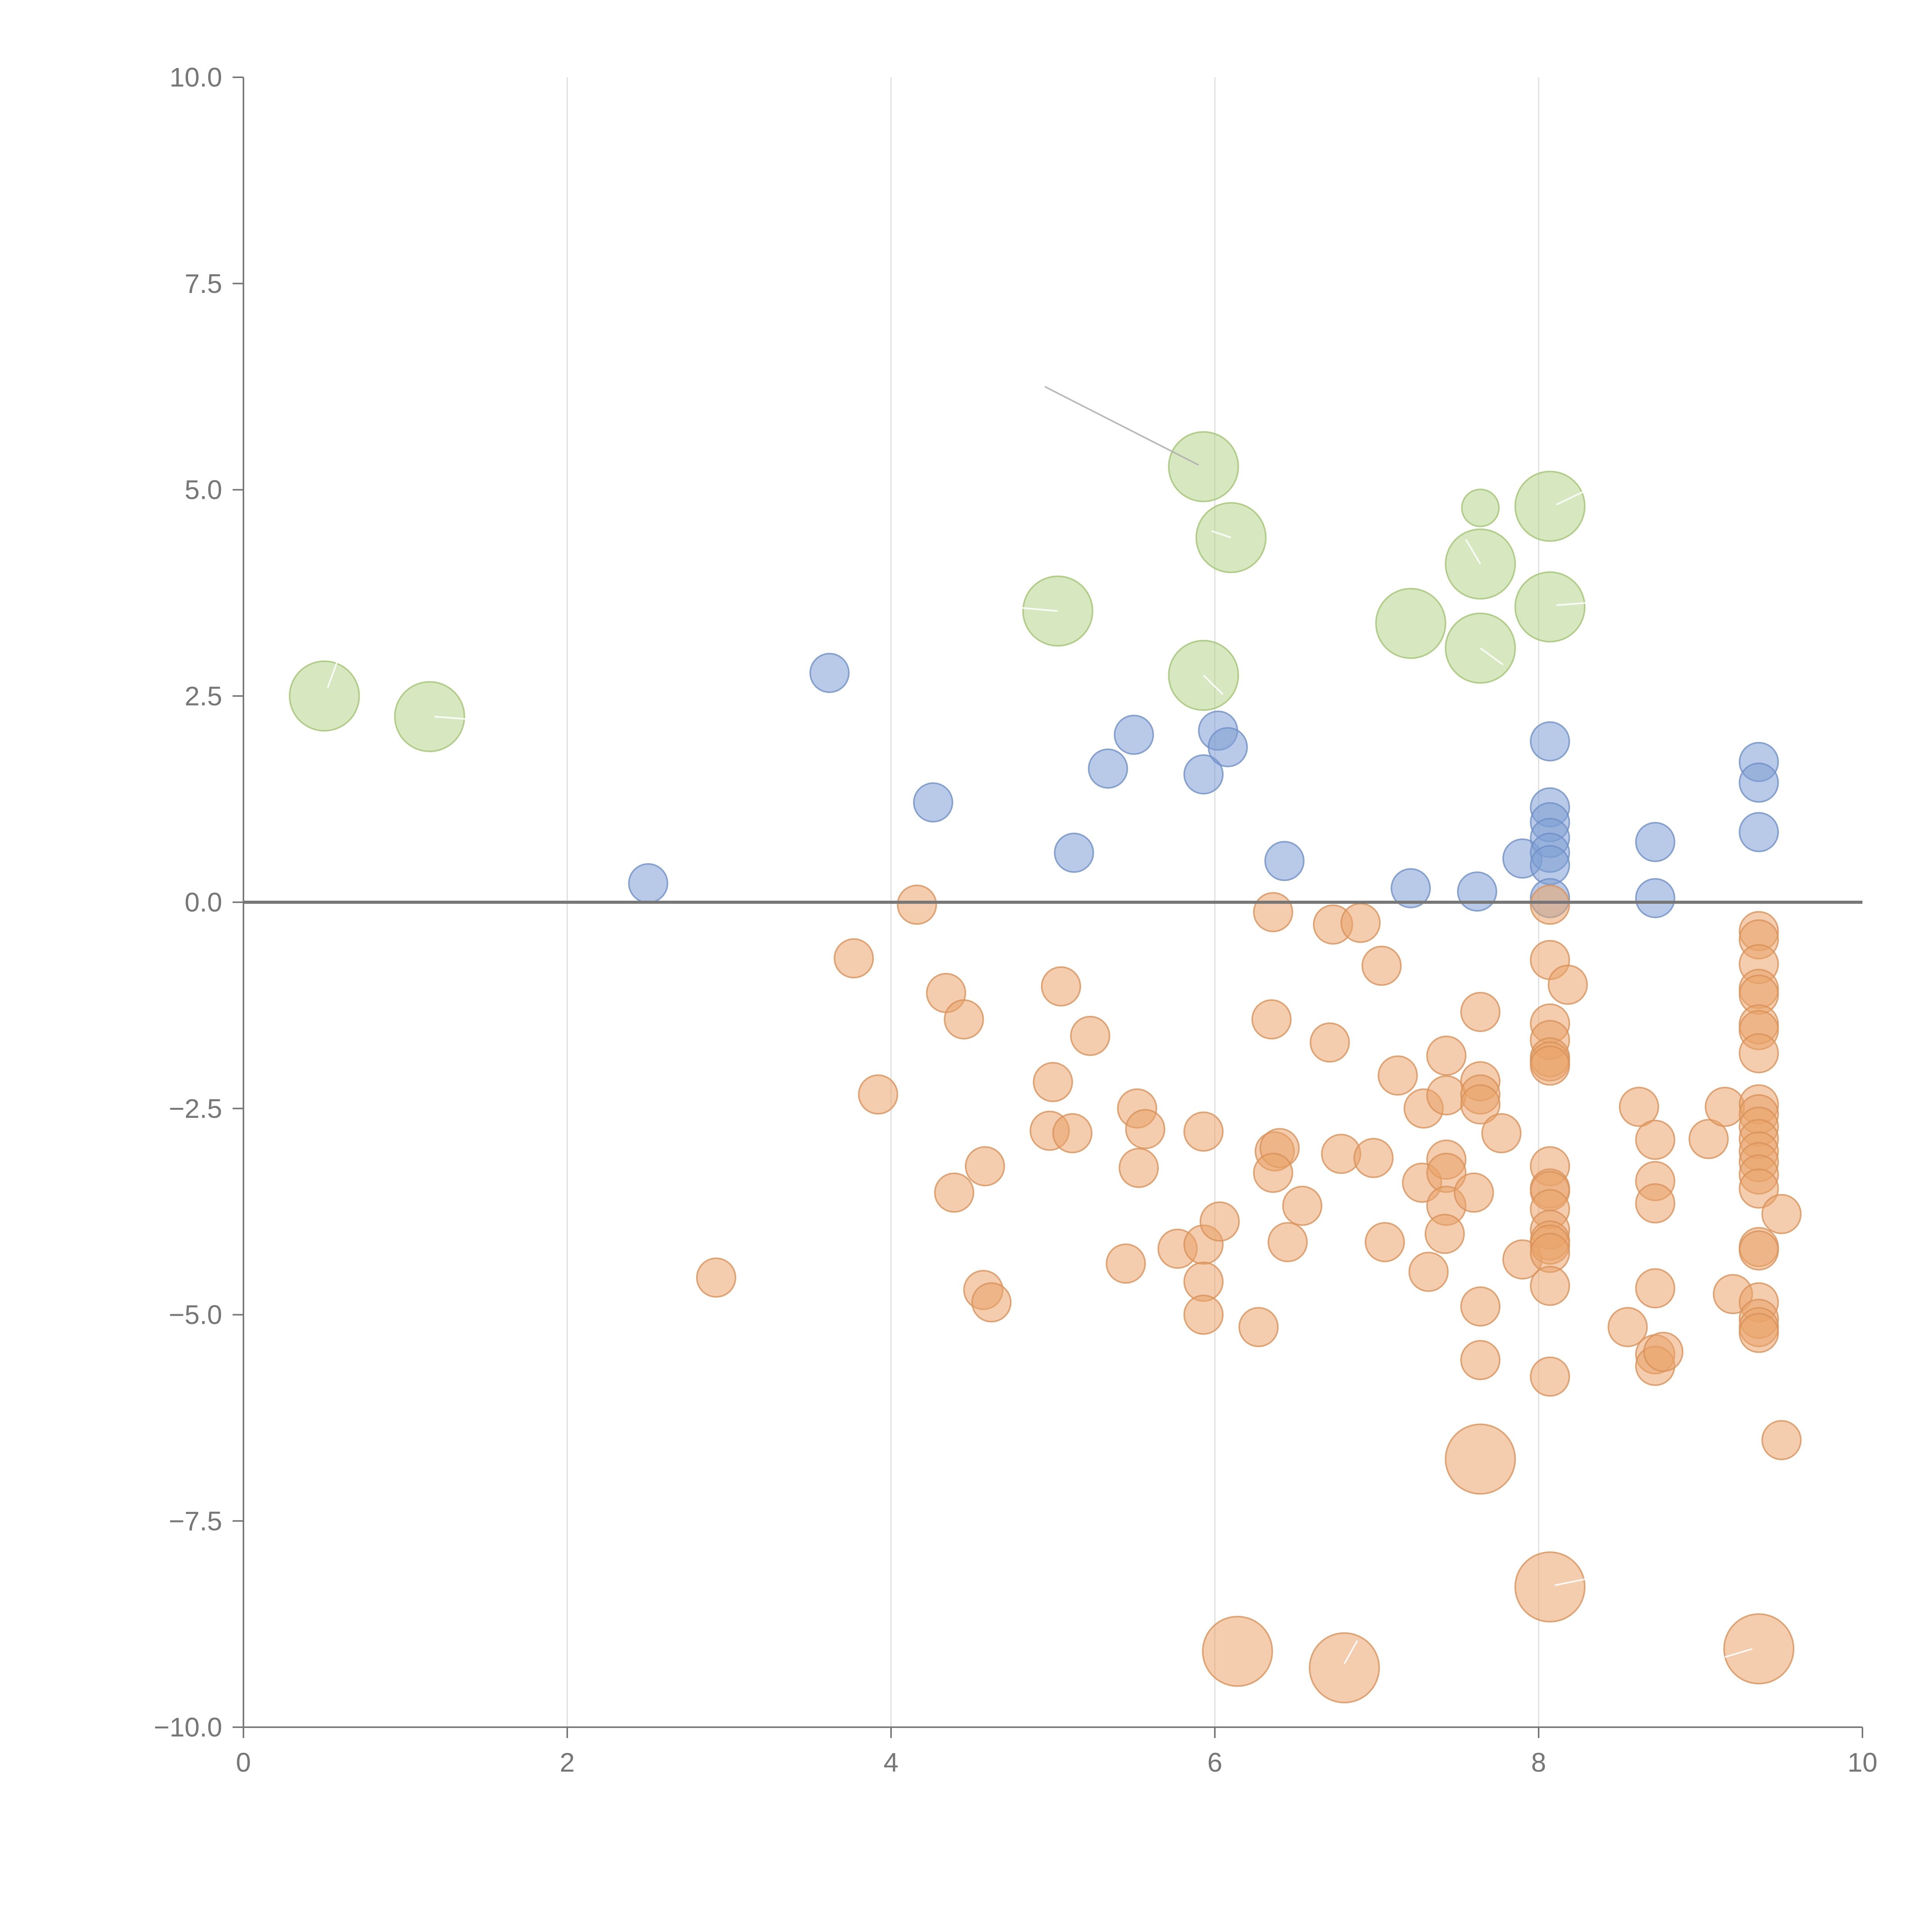 Image resolution: width=1932 pixels, height=1932 pixels. What do you see at coordinates (188, 1727) in the screenshot?
I see `y-tick-label: −10.0` at bounding box center [188, 1727].